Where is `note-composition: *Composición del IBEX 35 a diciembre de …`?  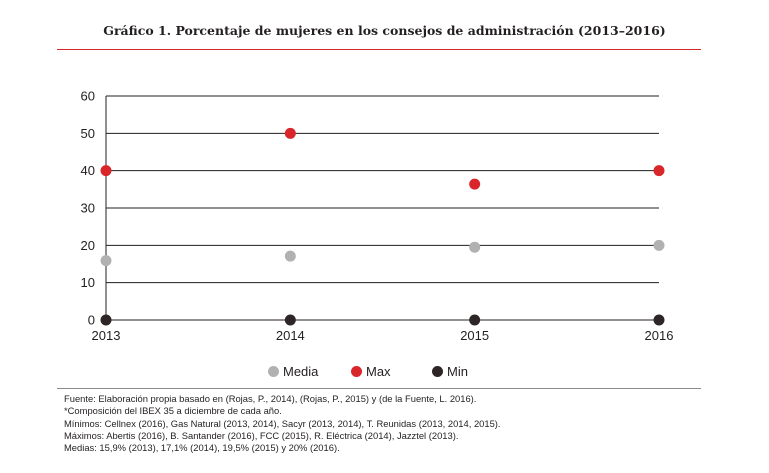
note-composition: *Composición del IBEX 35 a diciembre de … is located at coordinates (173, 411).